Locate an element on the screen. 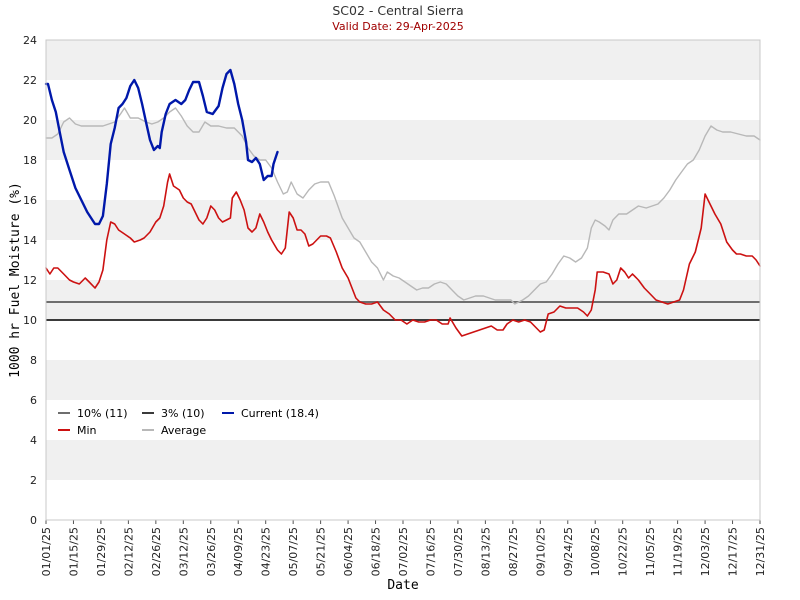 The width and height of the screenshot is (800, 600). y-tick-label: 10 is located at coordinates (30, 320).